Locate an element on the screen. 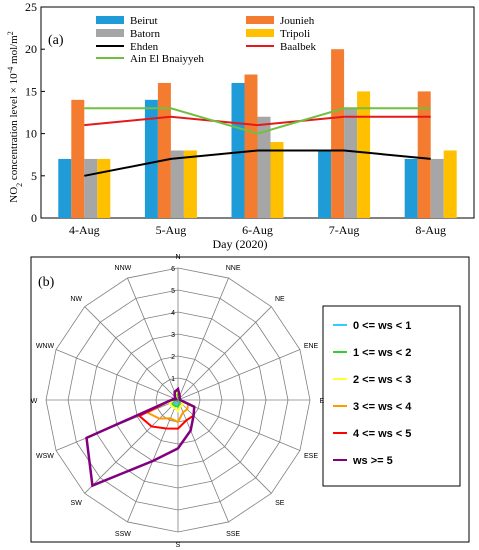 This screenshot has width=479, height=550. radial-tick-label: 6 is located at coordinates (173, 269).